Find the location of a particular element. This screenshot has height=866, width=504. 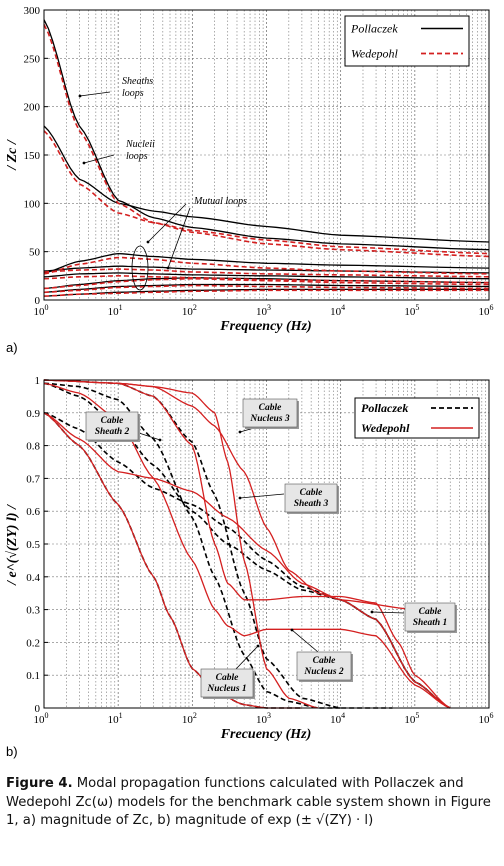

y-tick-label: 200 is located at coordinates (32, 108).